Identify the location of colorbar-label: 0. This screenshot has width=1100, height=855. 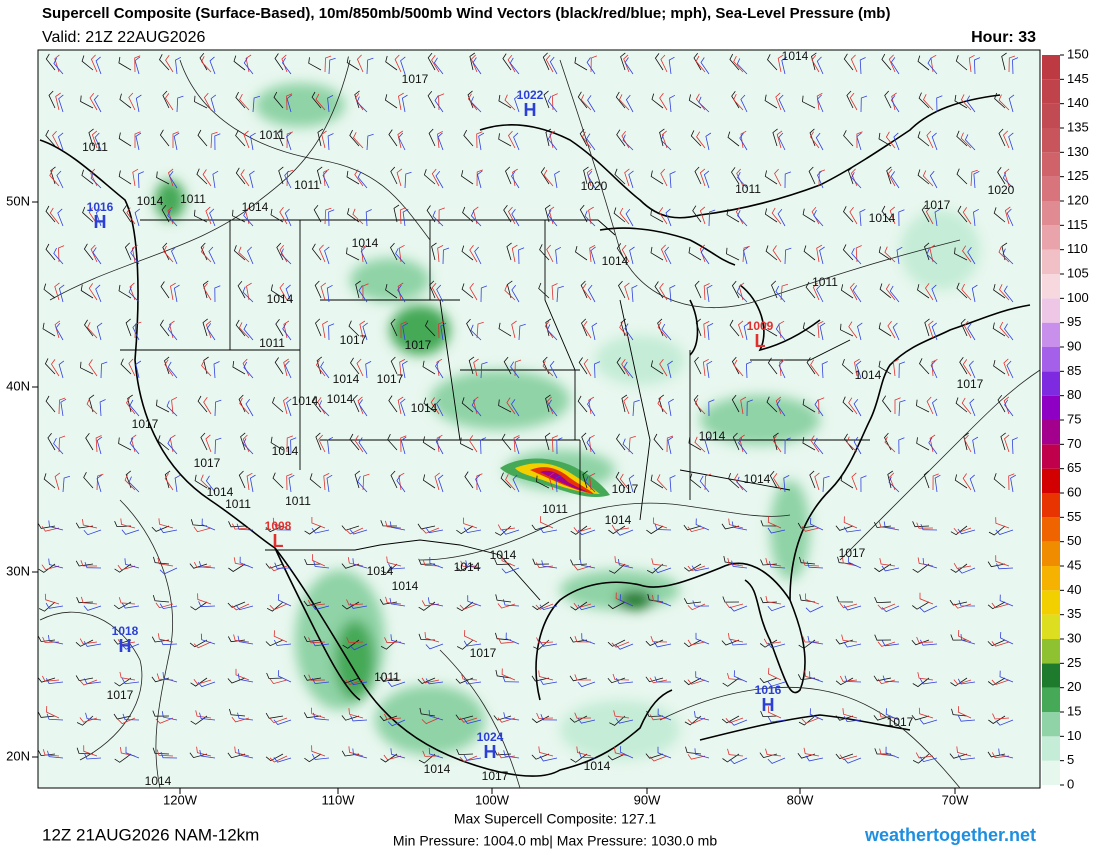
(1070, 783).